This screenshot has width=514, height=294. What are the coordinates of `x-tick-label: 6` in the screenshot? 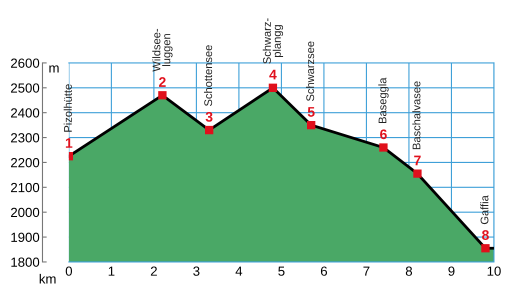 It's located at (324, 271).